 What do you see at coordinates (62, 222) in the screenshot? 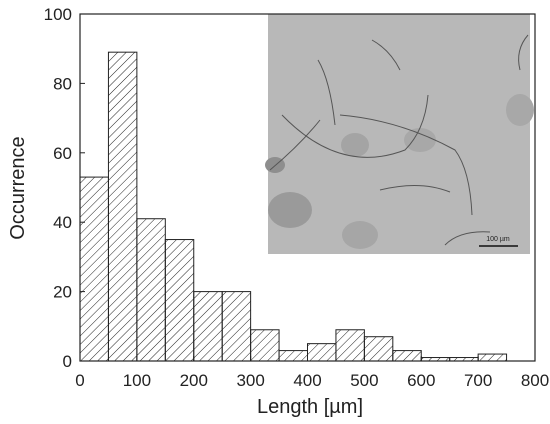
I see `y-tick-label: 40` at bounding box center [62, 222].